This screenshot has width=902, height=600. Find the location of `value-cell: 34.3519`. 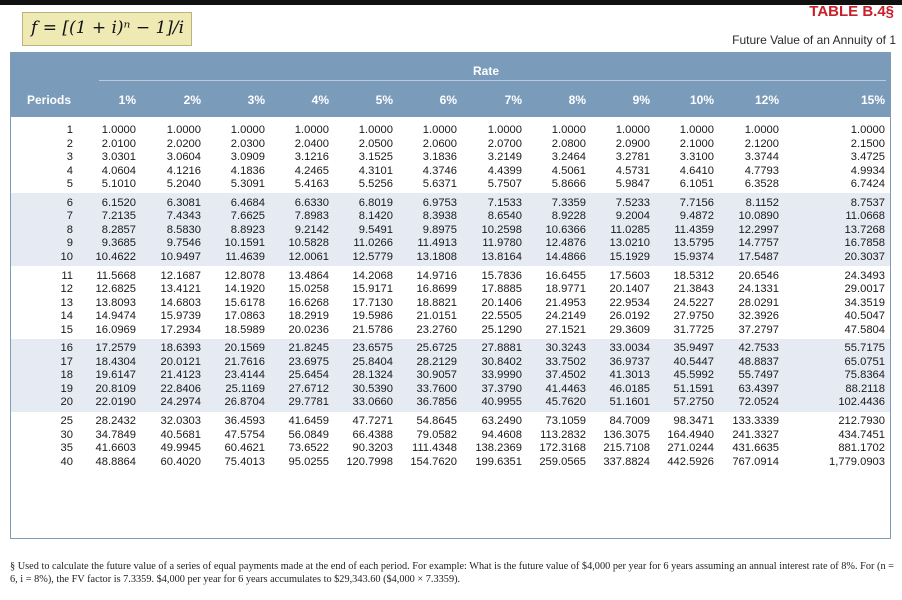

value-cell: 34.3519 is located at coordinates (864, 302).